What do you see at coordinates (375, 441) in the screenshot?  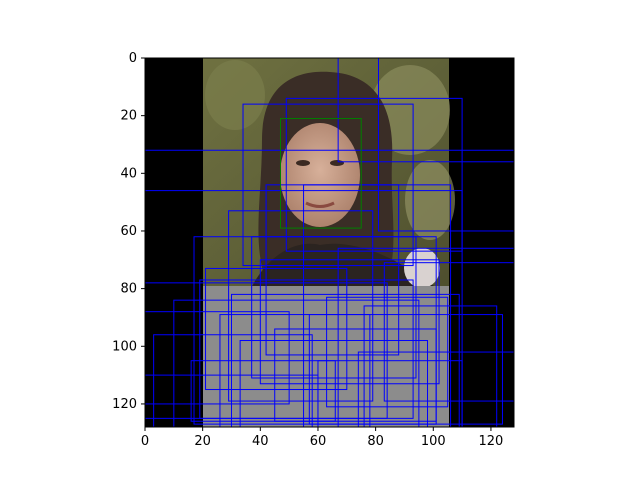 I see `x-tick-label: 80` at bounding box center [375, 441].